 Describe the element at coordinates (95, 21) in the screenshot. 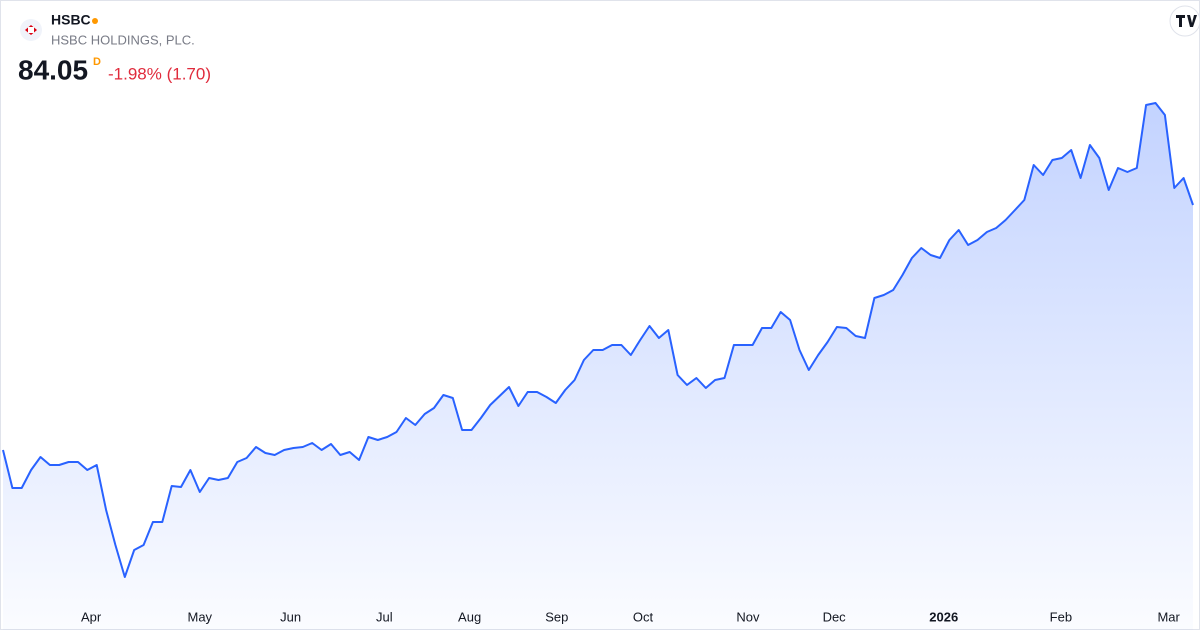

I see `status-dot` at that location.